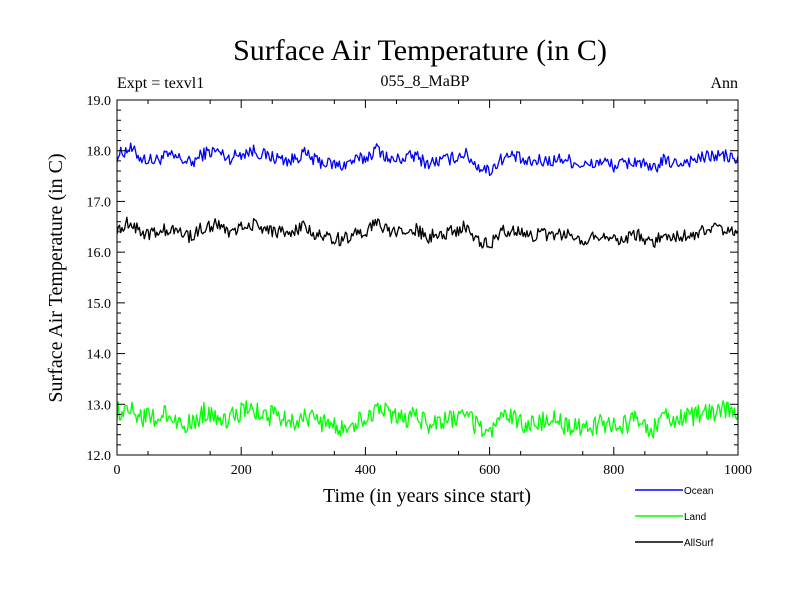 This screenshot has width=800, height=600. I want to click on y-tick-label-13: 13.0, so click(99, 405).